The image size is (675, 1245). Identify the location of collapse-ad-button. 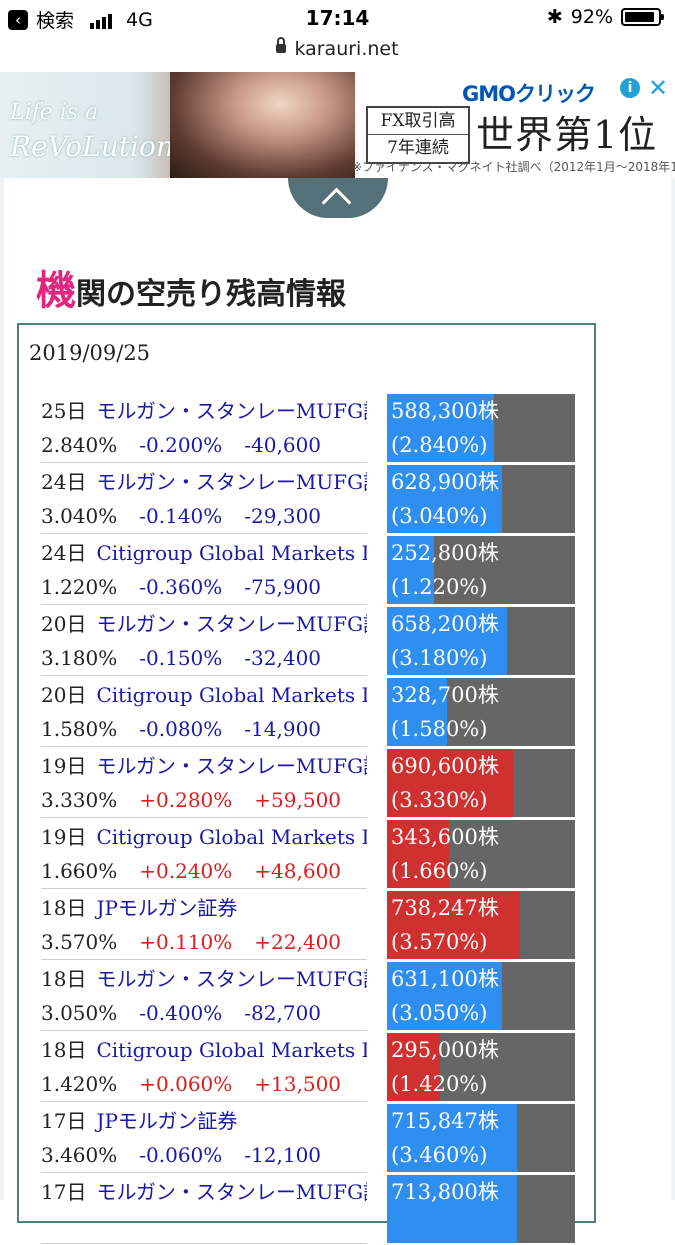
(338, 198).